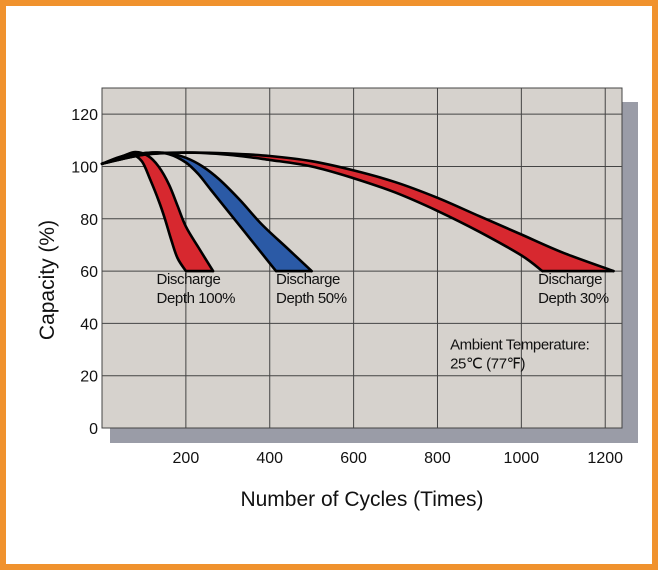 This screenshot has height=576, width=658. What do you see at coordinates (89, 324) in the screenshot?
I see `y-tick-40: 40` at bounding box center [89, 324].